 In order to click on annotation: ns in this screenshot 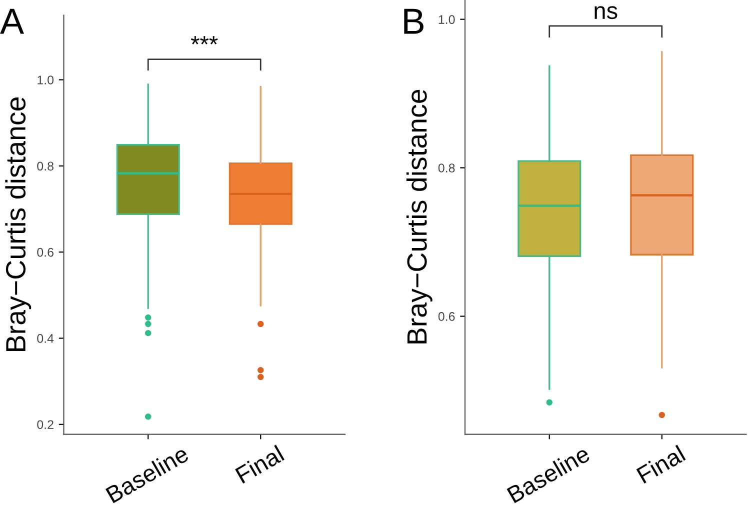, I will do `click(606, 13)`.